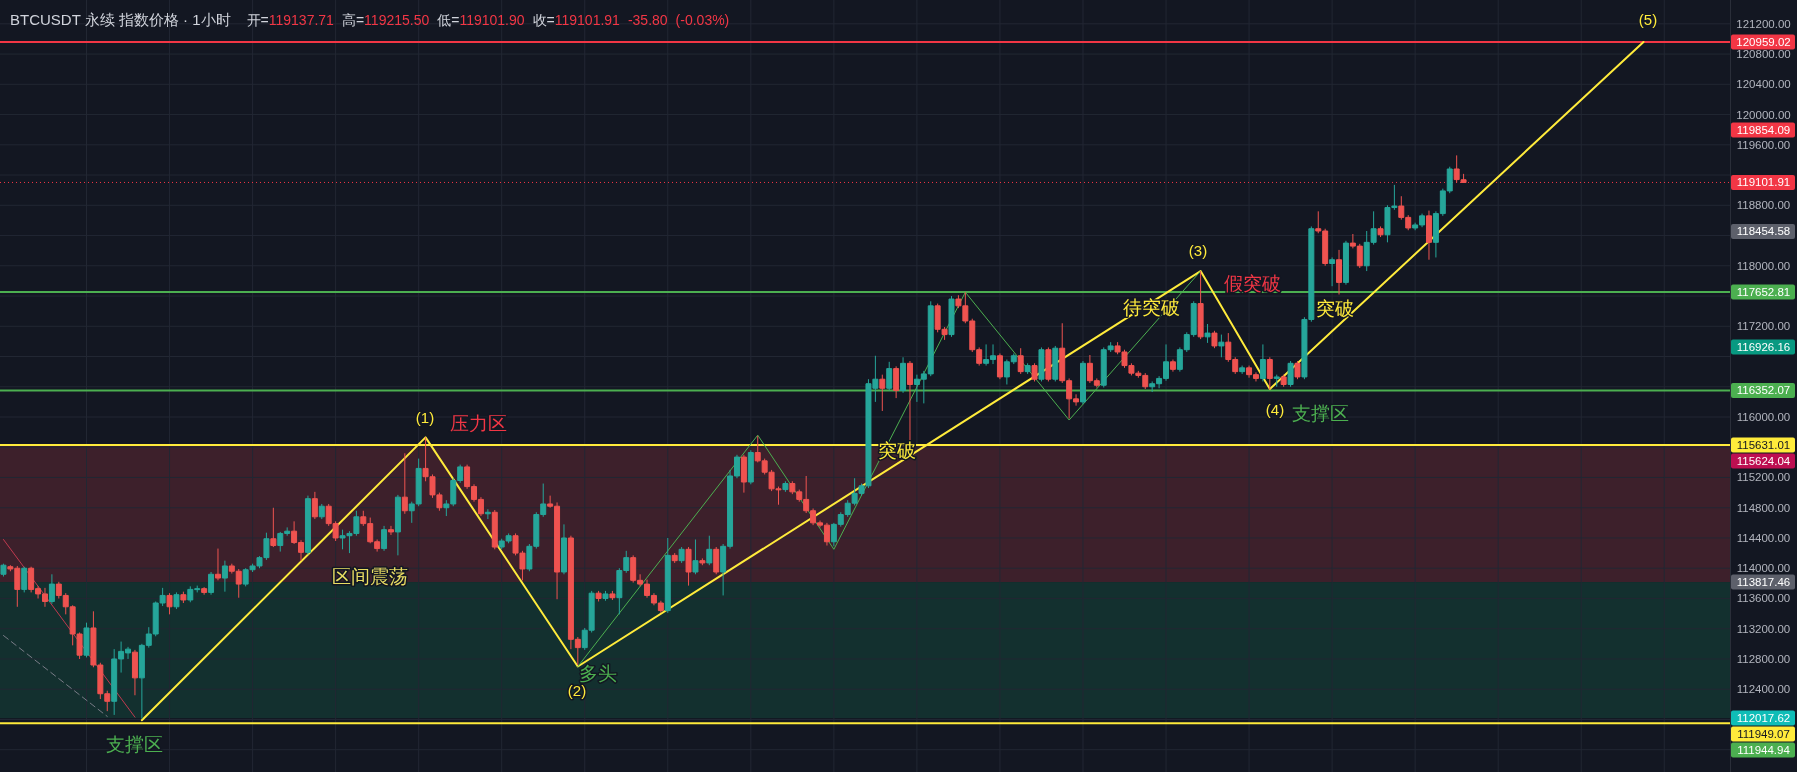 Image resolution: width=1797 pixels, height=772 pixels. I want to click on ref-line-label: 111949.07, so click(1763, 734).